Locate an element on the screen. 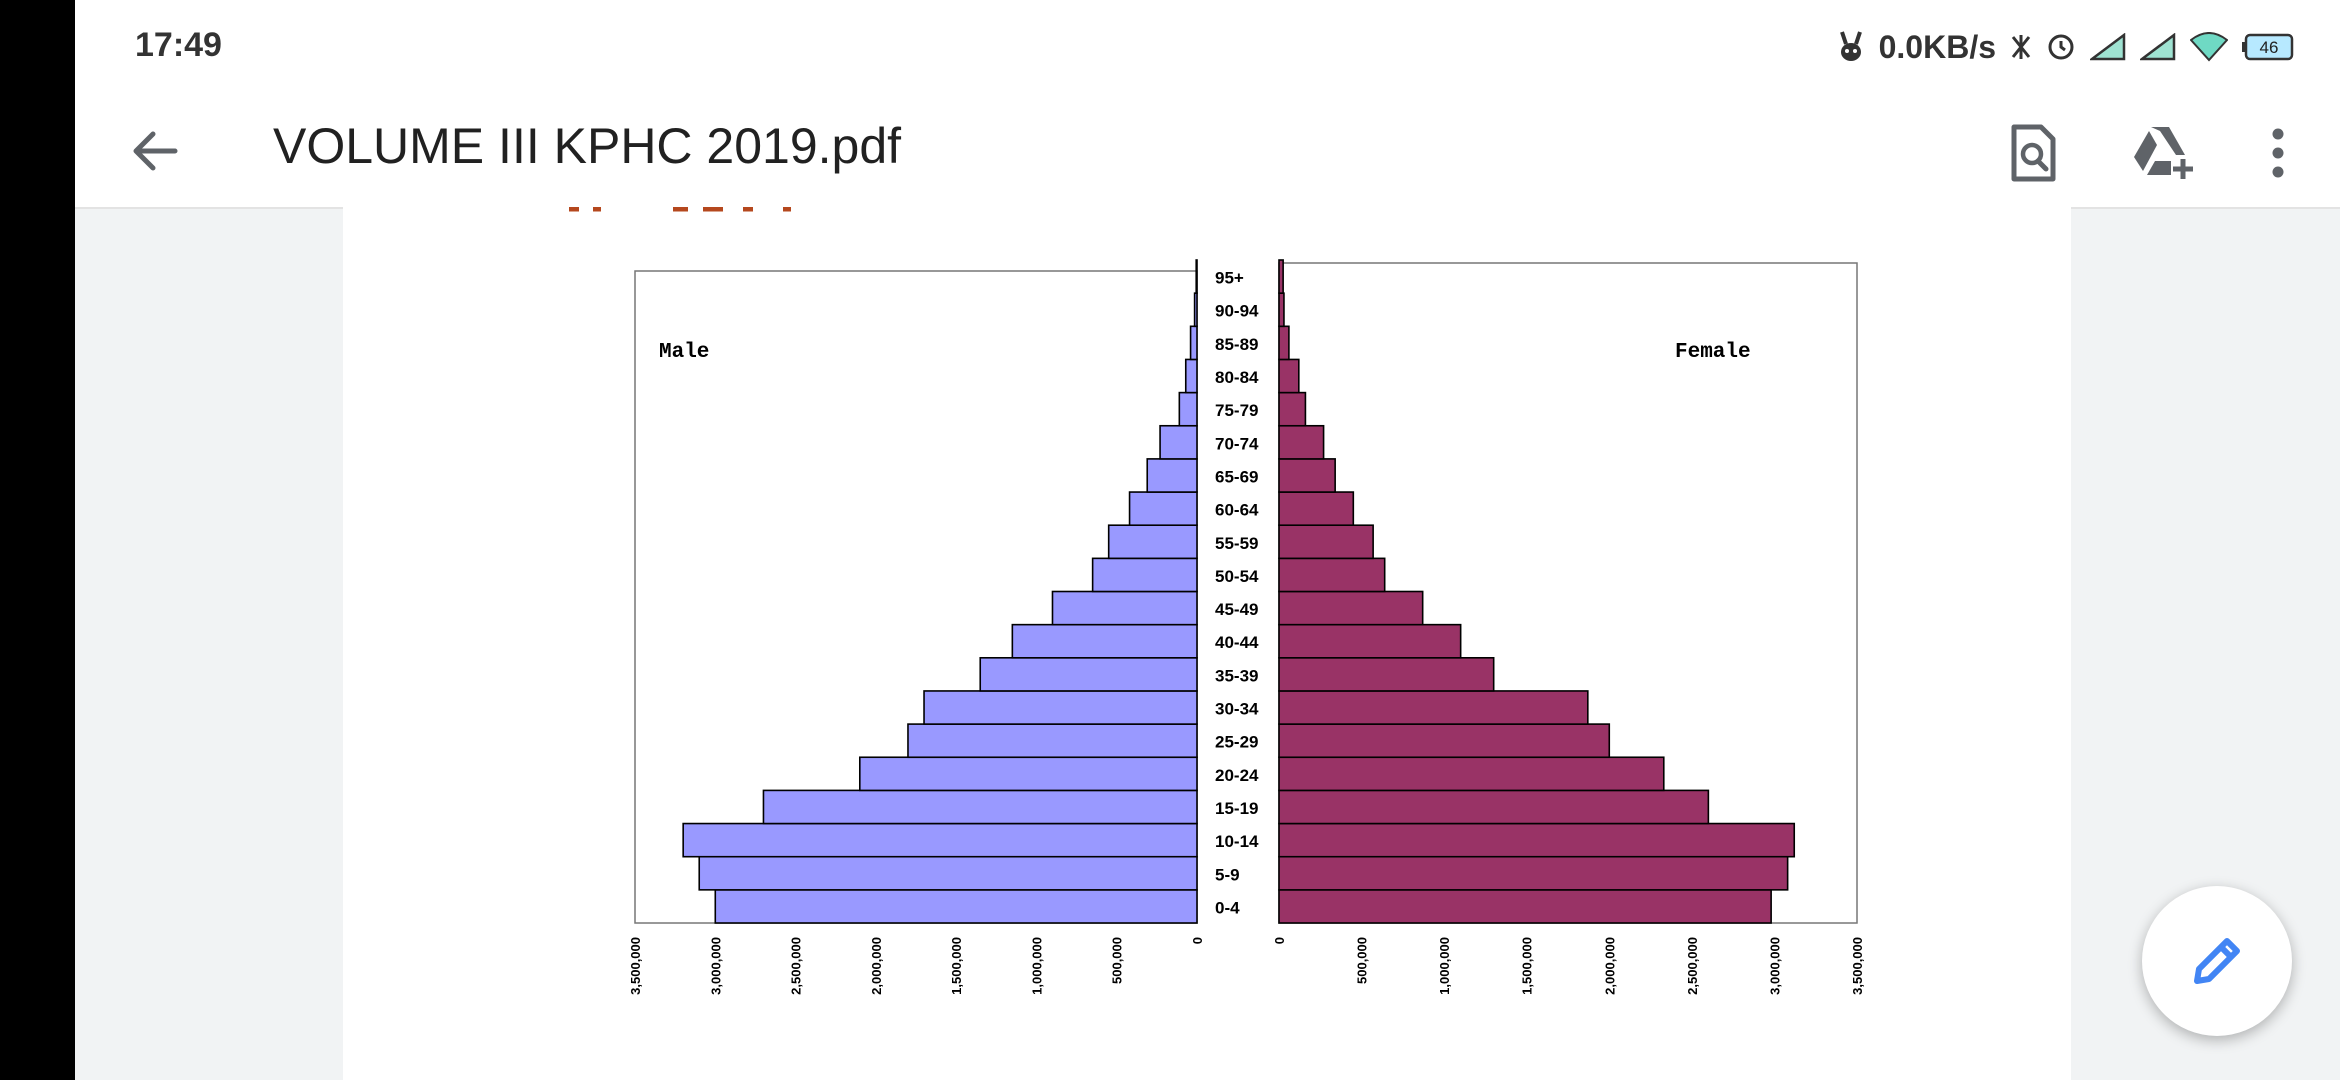  female-series-label: Female is located at coordinates (1713, 352).